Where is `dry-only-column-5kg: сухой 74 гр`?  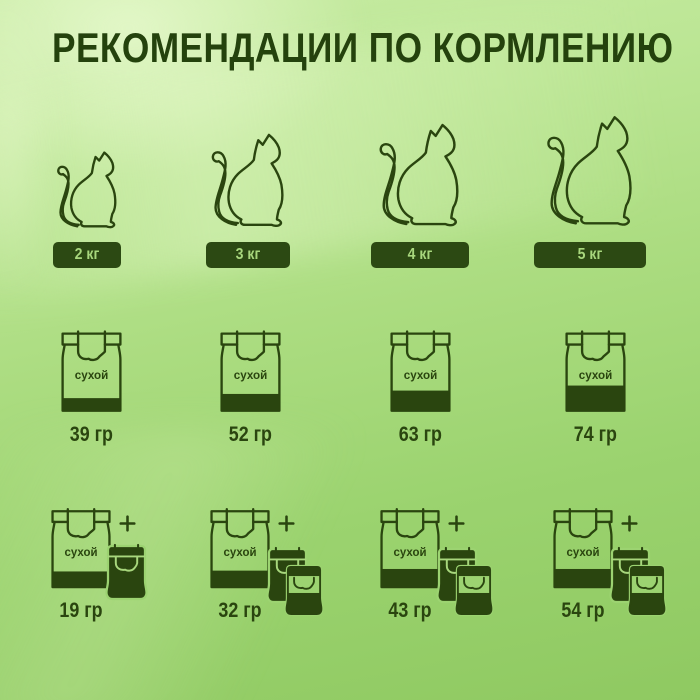
dry-only-column-5kg: сухой 74 гр is located at coordinates (595, 388).